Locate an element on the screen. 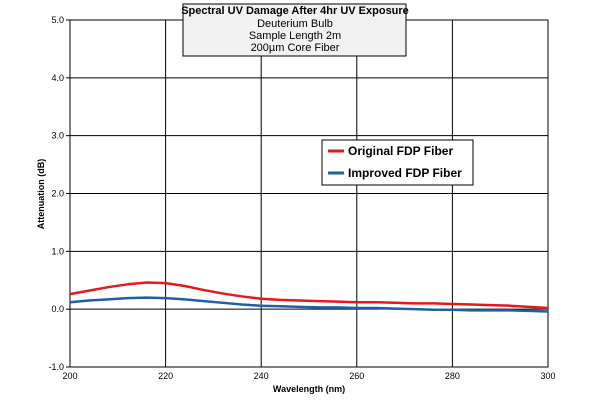  legend-label-improved: Improved FDP Fiber is located at coordinates (405, 173).